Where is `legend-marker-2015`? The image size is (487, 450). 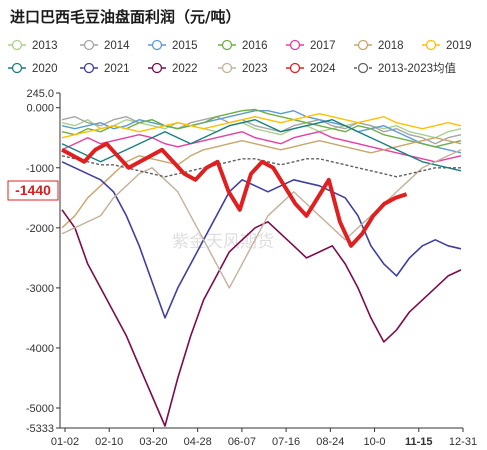 legend-marker-2015 is located at coordinates (157, 45).